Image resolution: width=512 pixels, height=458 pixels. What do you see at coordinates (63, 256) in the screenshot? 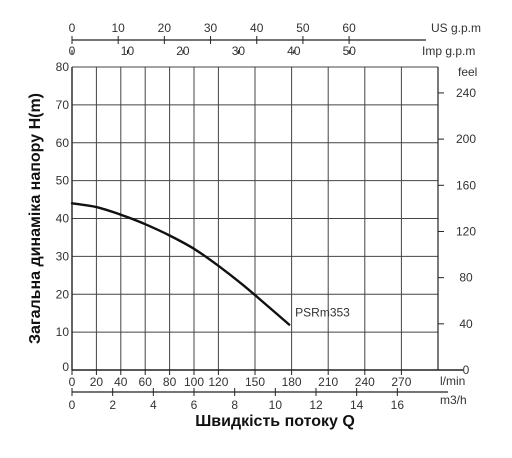
I see `y-tick-label: 30` at bounding box center [63, 256].